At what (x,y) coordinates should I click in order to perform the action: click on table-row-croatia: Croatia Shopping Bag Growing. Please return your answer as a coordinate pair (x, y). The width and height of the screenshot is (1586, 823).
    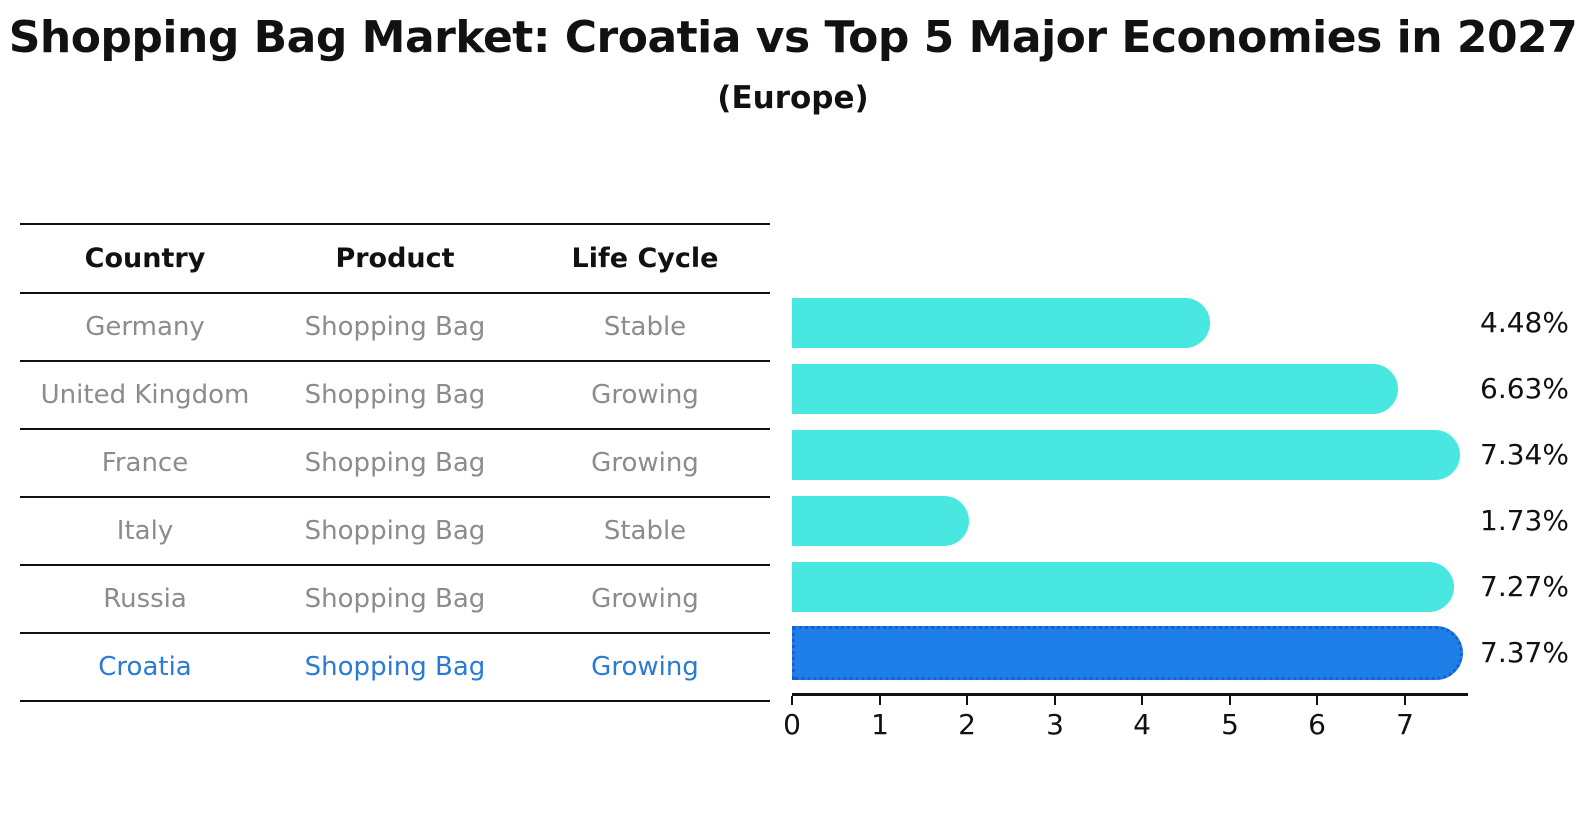
    Looking at the image, I should click on (395, 668).